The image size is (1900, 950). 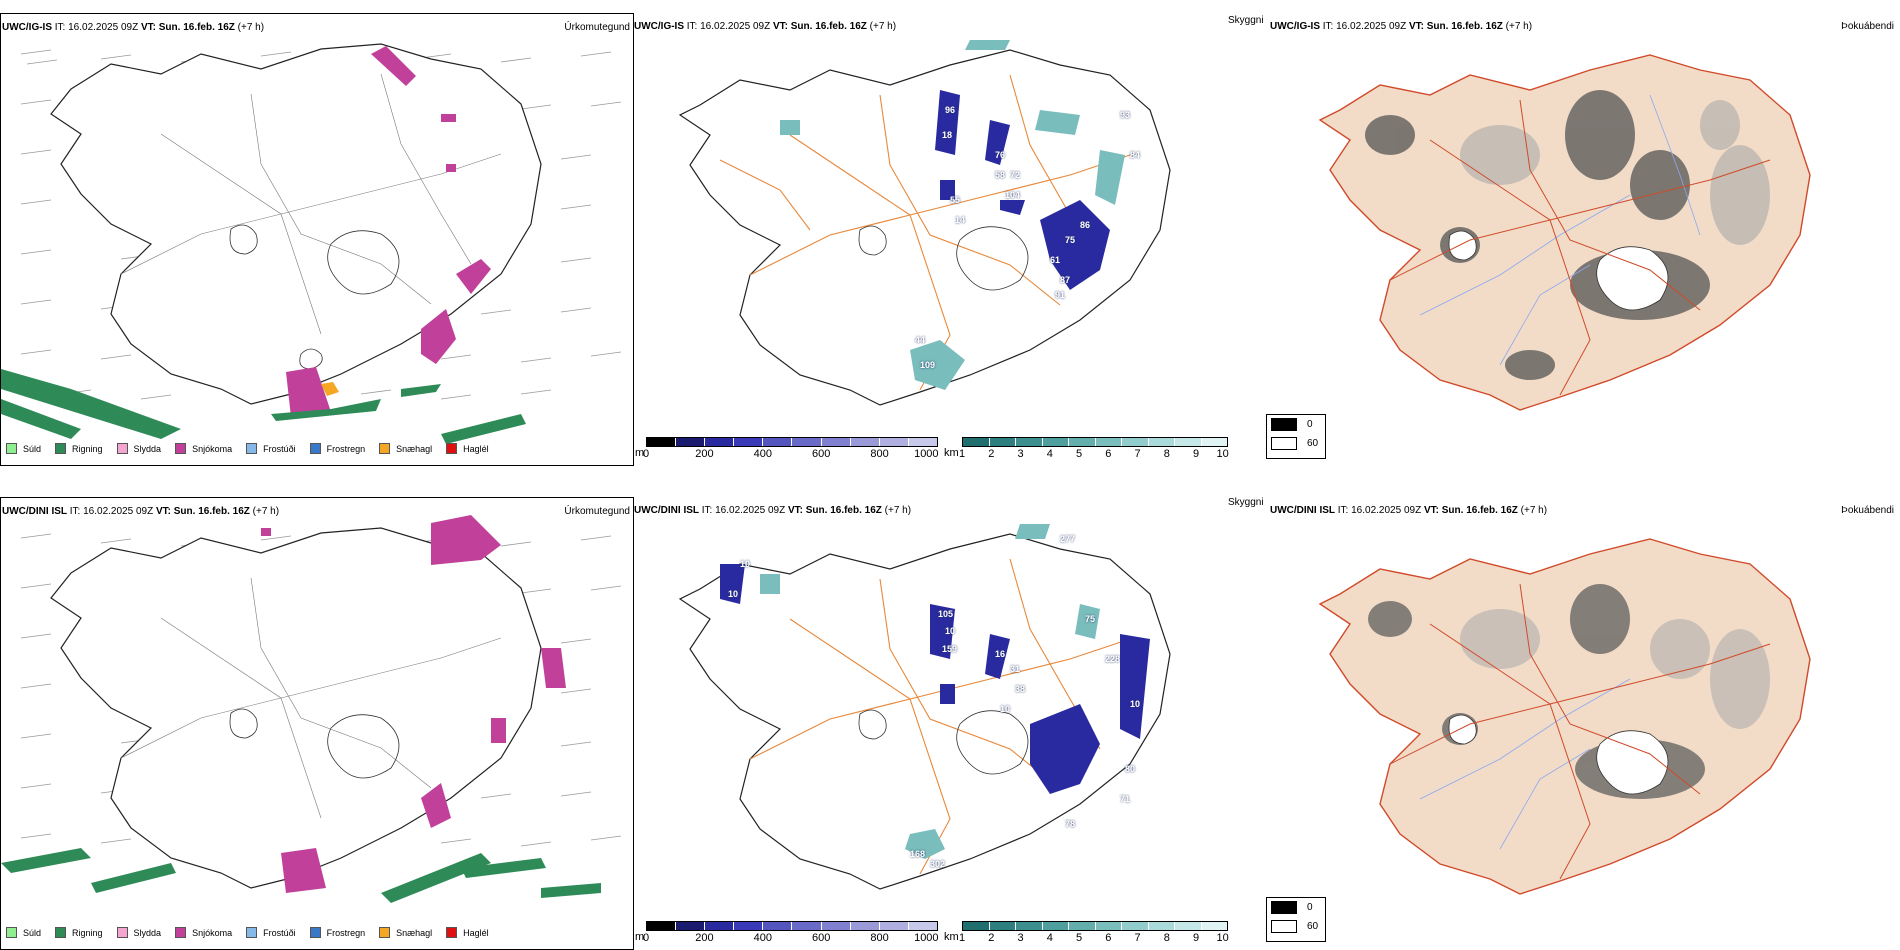 What do you see at coordinates (597, 27) in the screenshot?
I see `row1-left-type: Úrkomutegund` at bounding box center [597, 27].